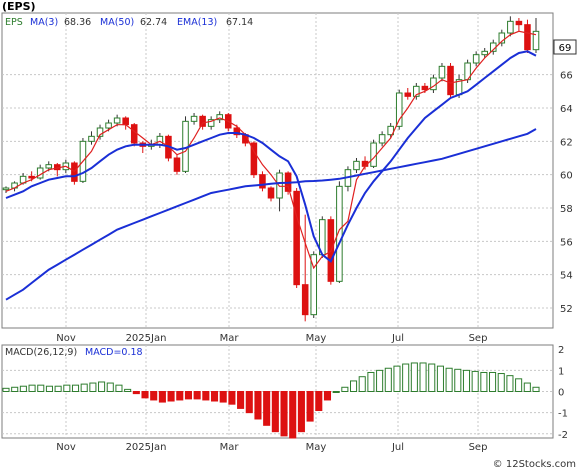 The height and width of the screenshot is (471, 580). Describe the element at coordinates (14, 22) in the screenshot. I see `legend-eps: EPS` at that location.